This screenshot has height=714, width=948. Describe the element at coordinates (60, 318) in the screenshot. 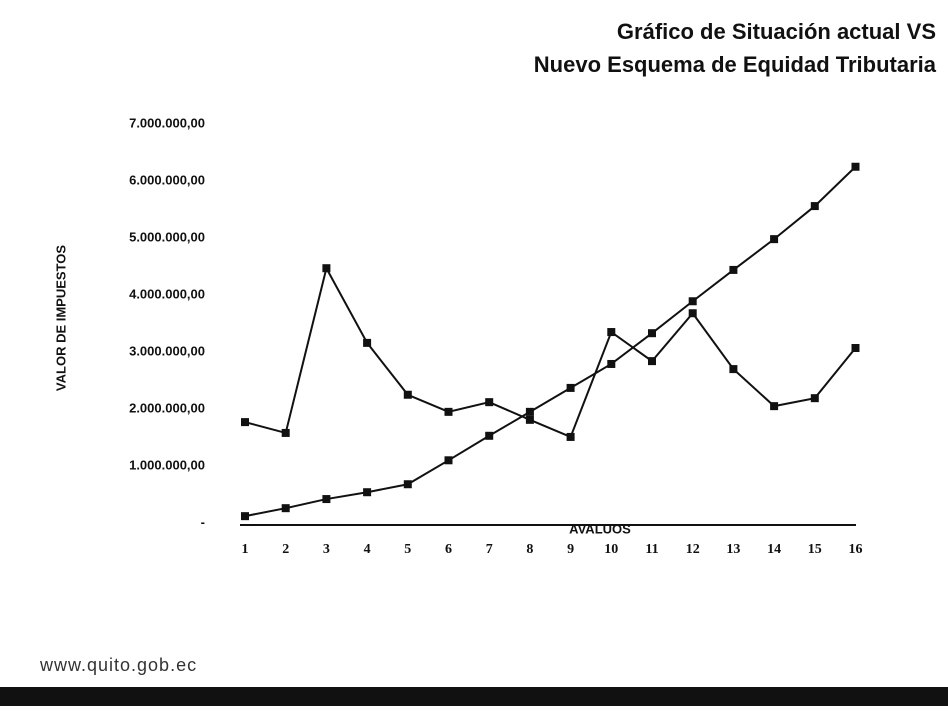

I see `y-axis-label: VALOR DE IMPUESTOS` at that location.